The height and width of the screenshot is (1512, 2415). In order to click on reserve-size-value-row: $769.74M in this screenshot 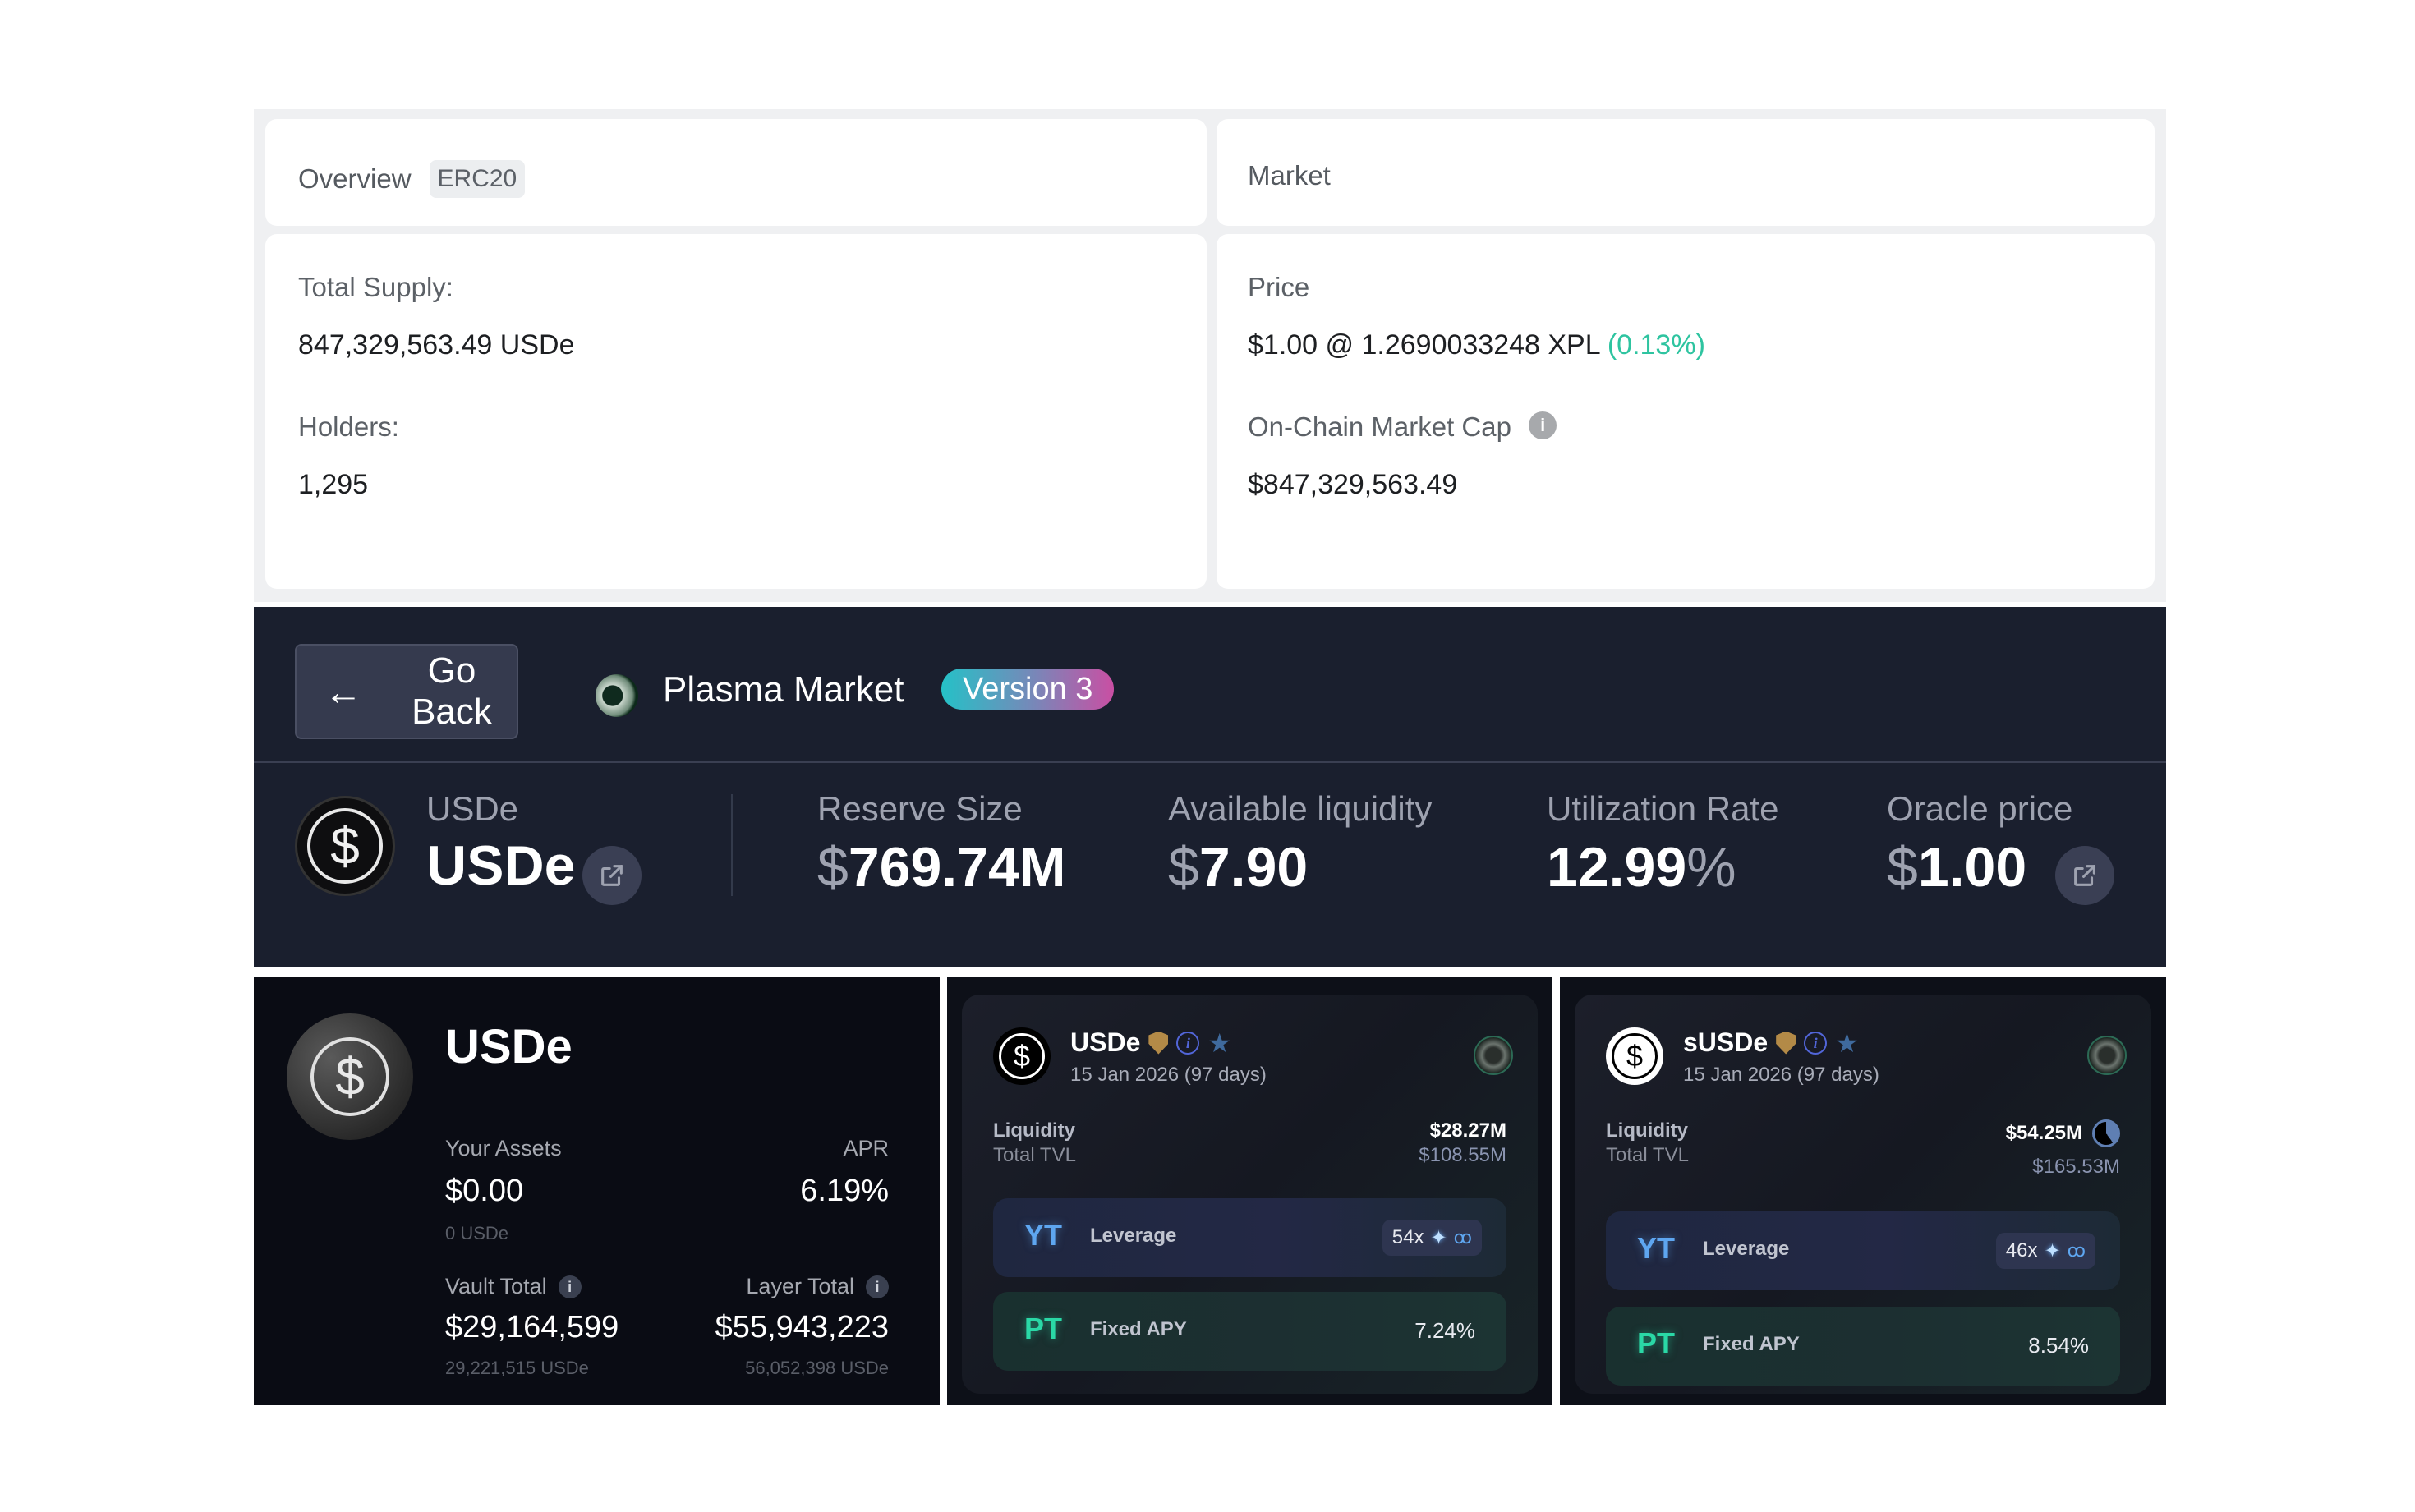, I will do `click(941, 867)`.